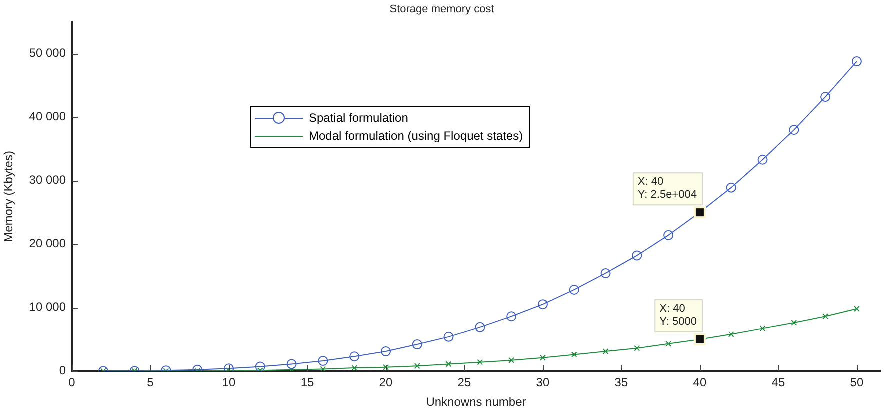 The width and height of the screenshot is (886, 410). I want to click on annotation: X: 40 Y: 5000, so click(678, 315).